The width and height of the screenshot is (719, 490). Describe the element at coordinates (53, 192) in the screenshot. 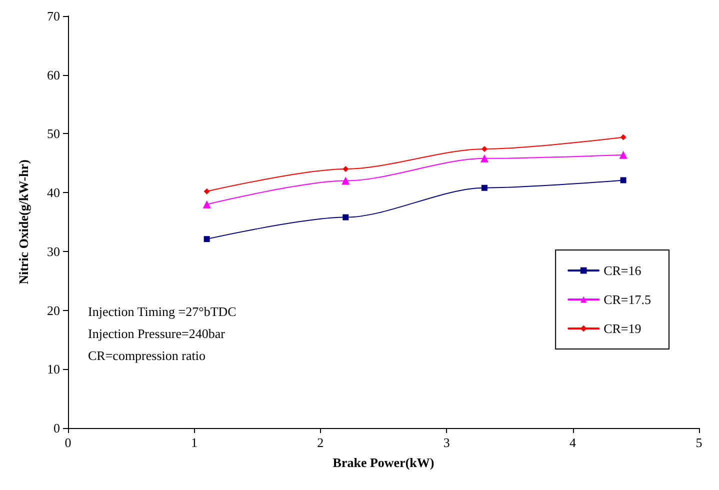

I see `y-tick-label: 40` at that location.